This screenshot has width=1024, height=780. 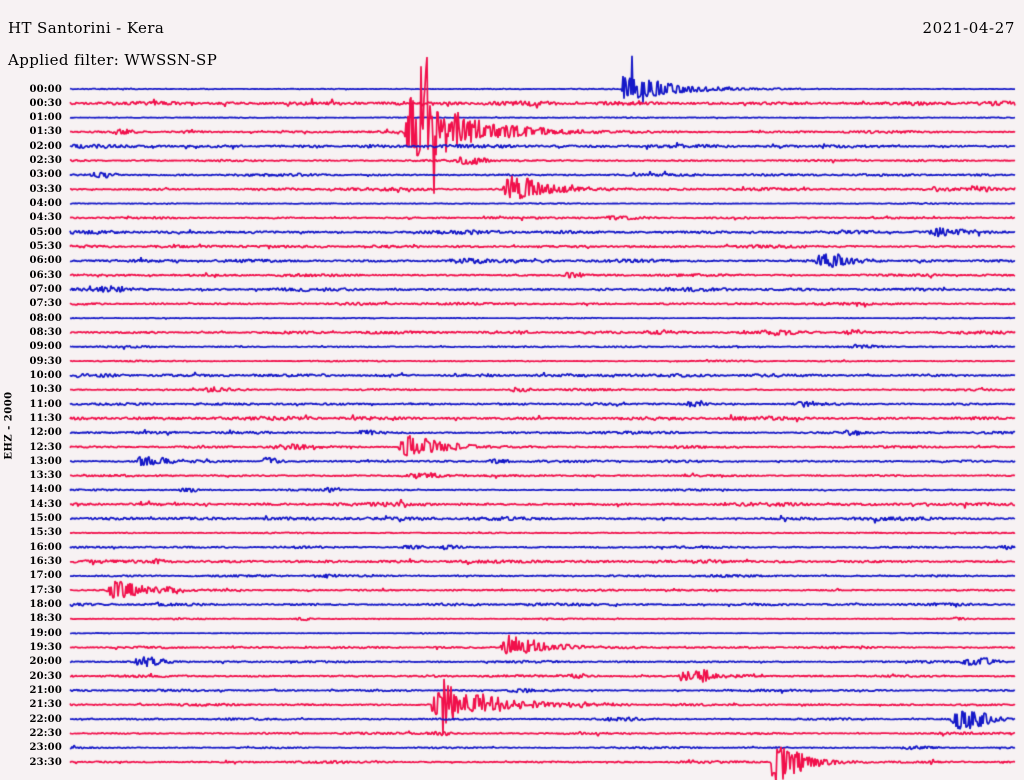 What do you see at coordinates (45, 218) in the screenshot?
I see `time-label: 04:30` at bounding box center [45, 218].